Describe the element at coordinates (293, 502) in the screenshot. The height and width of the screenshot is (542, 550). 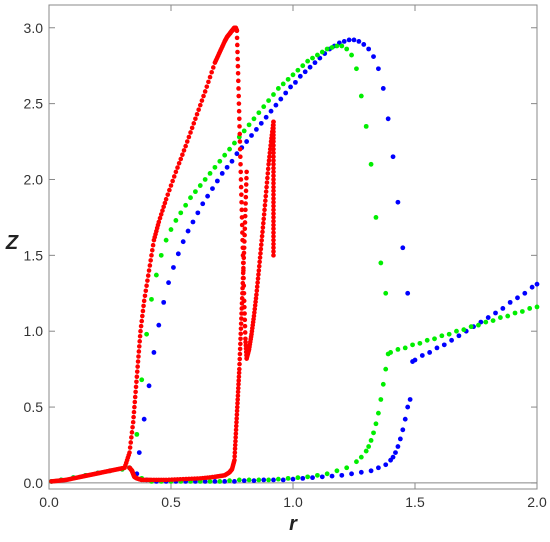
I see `x-tick-label: 1.0` at that location.